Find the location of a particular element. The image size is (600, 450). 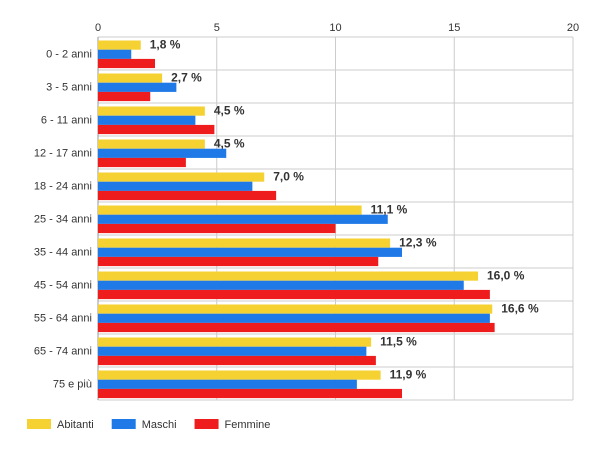

legend: Abitanti Maschi Femmine is located at coordinates (148, 425).